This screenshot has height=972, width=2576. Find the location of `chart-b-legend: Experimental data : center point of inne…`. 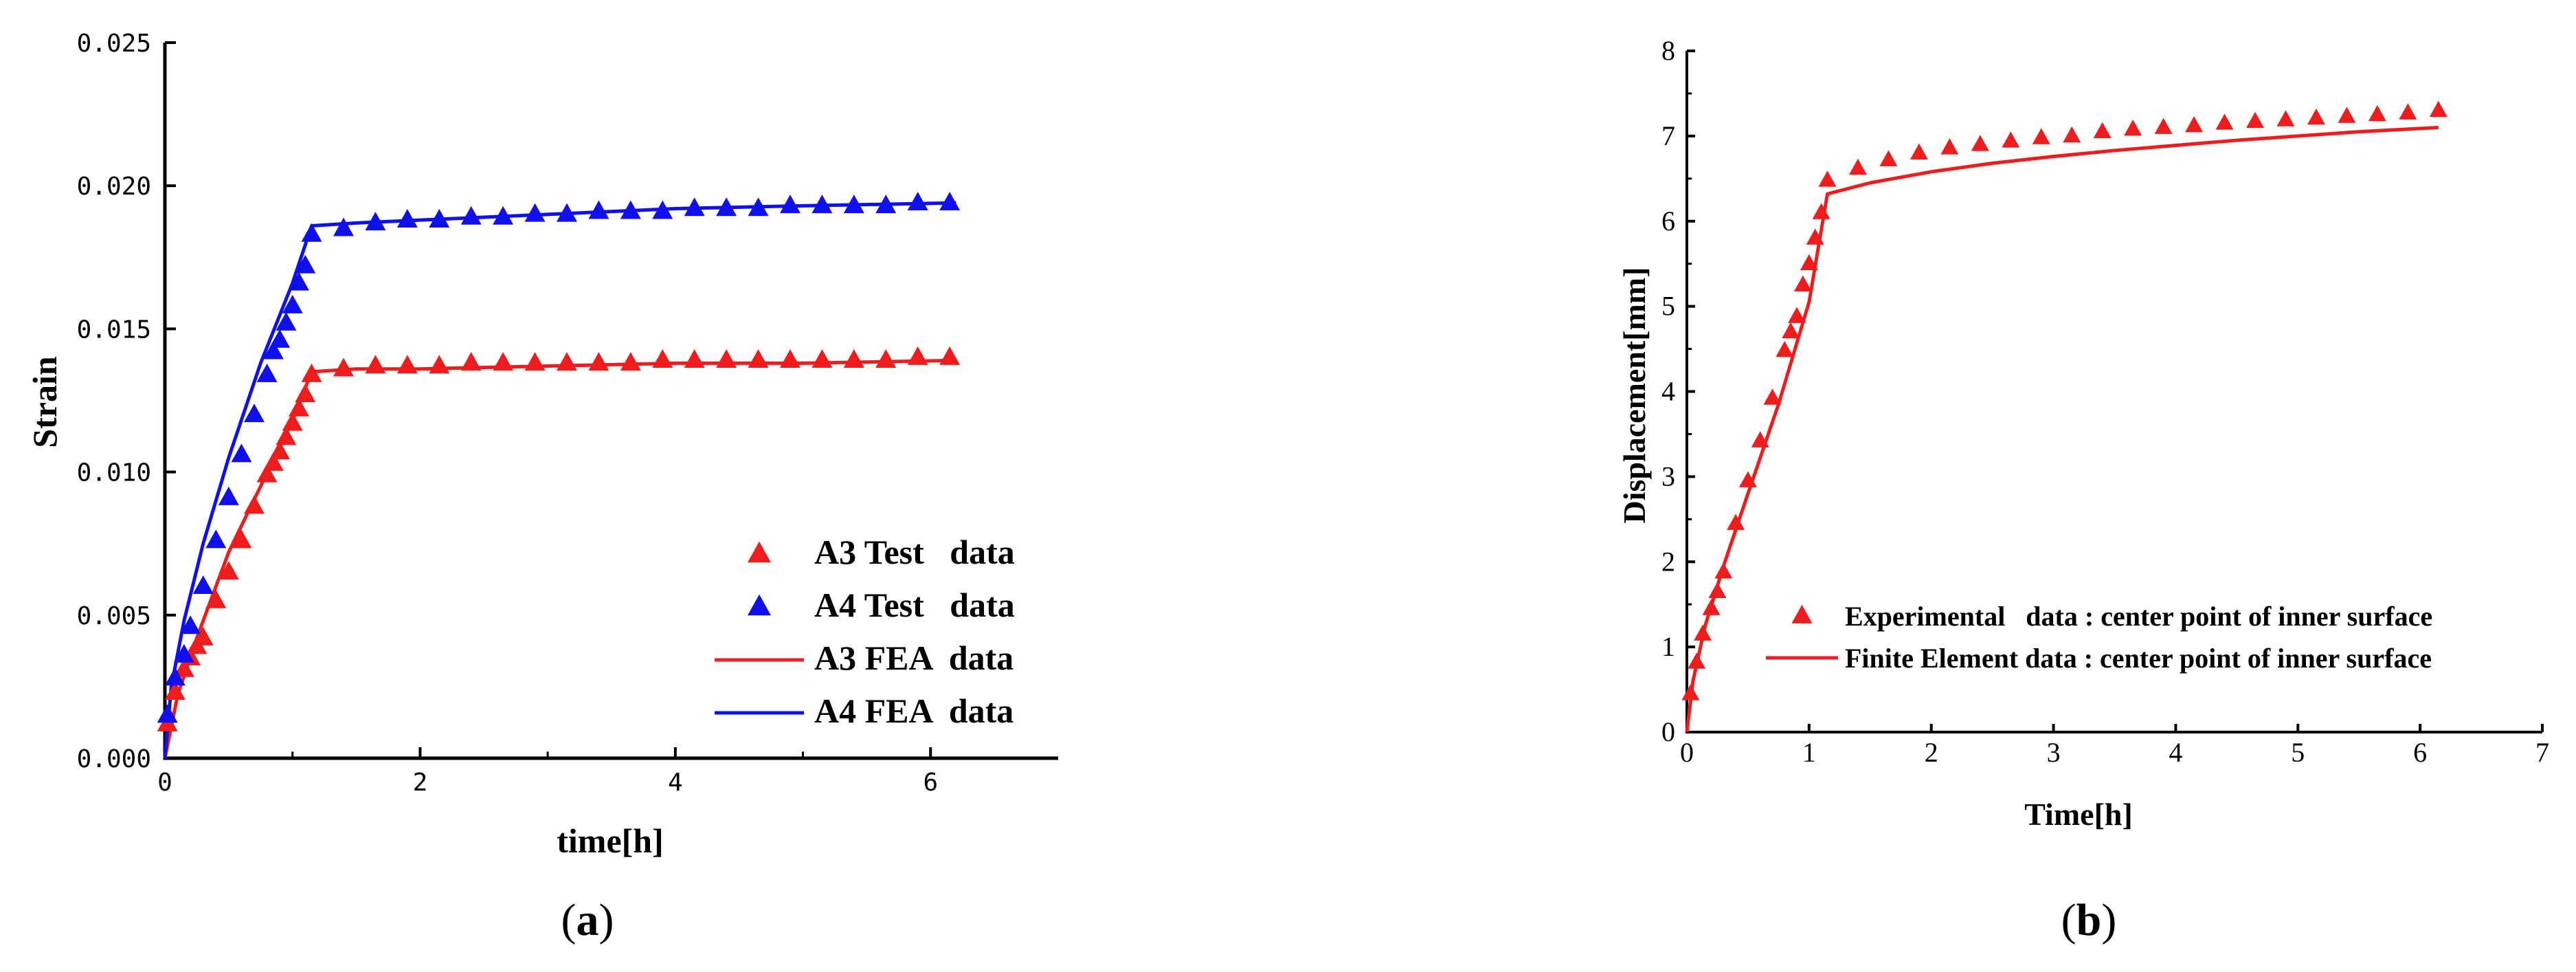

chart-b-legend: Experimental data : center point of inne… is located at coordinates (2099, 637).